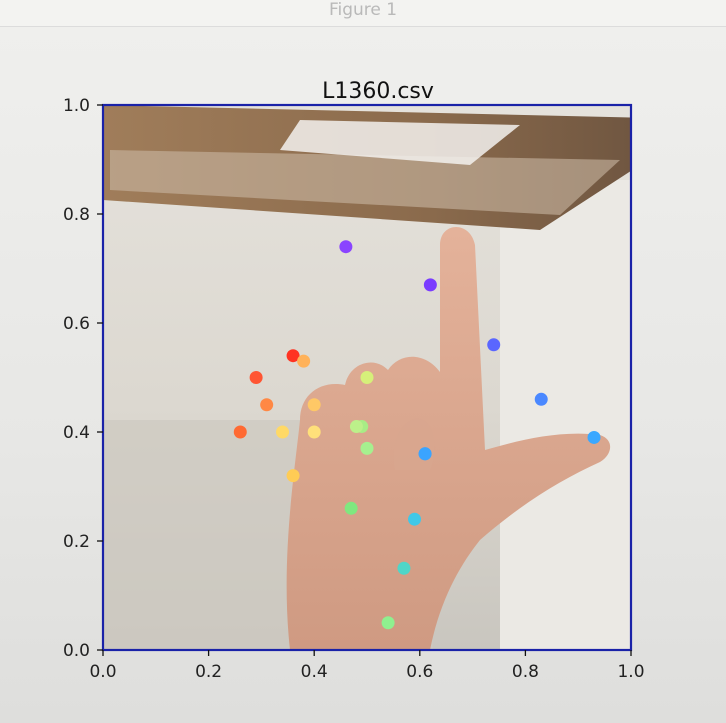 Image resolution: width=726 pixels, height=723 pixels. Describe the element at coordinates (525, 672) in the screenshot. I see `x-tick-label-4: 0.8` at that location.